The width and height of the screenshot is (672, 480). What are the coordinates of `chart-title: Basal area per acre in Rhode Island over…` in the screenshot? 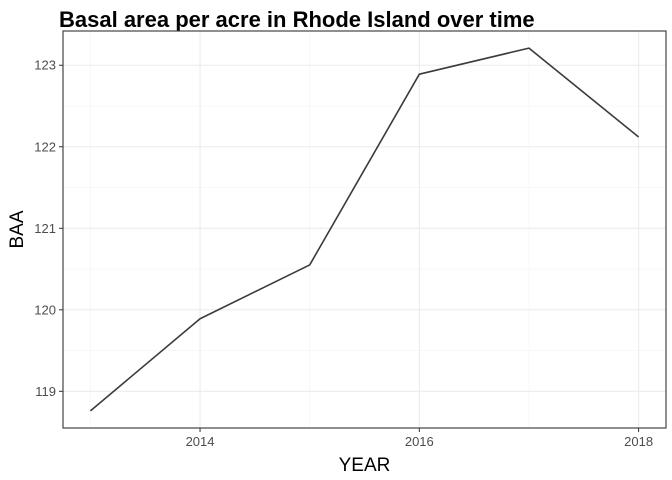 It's located at (297, 19).